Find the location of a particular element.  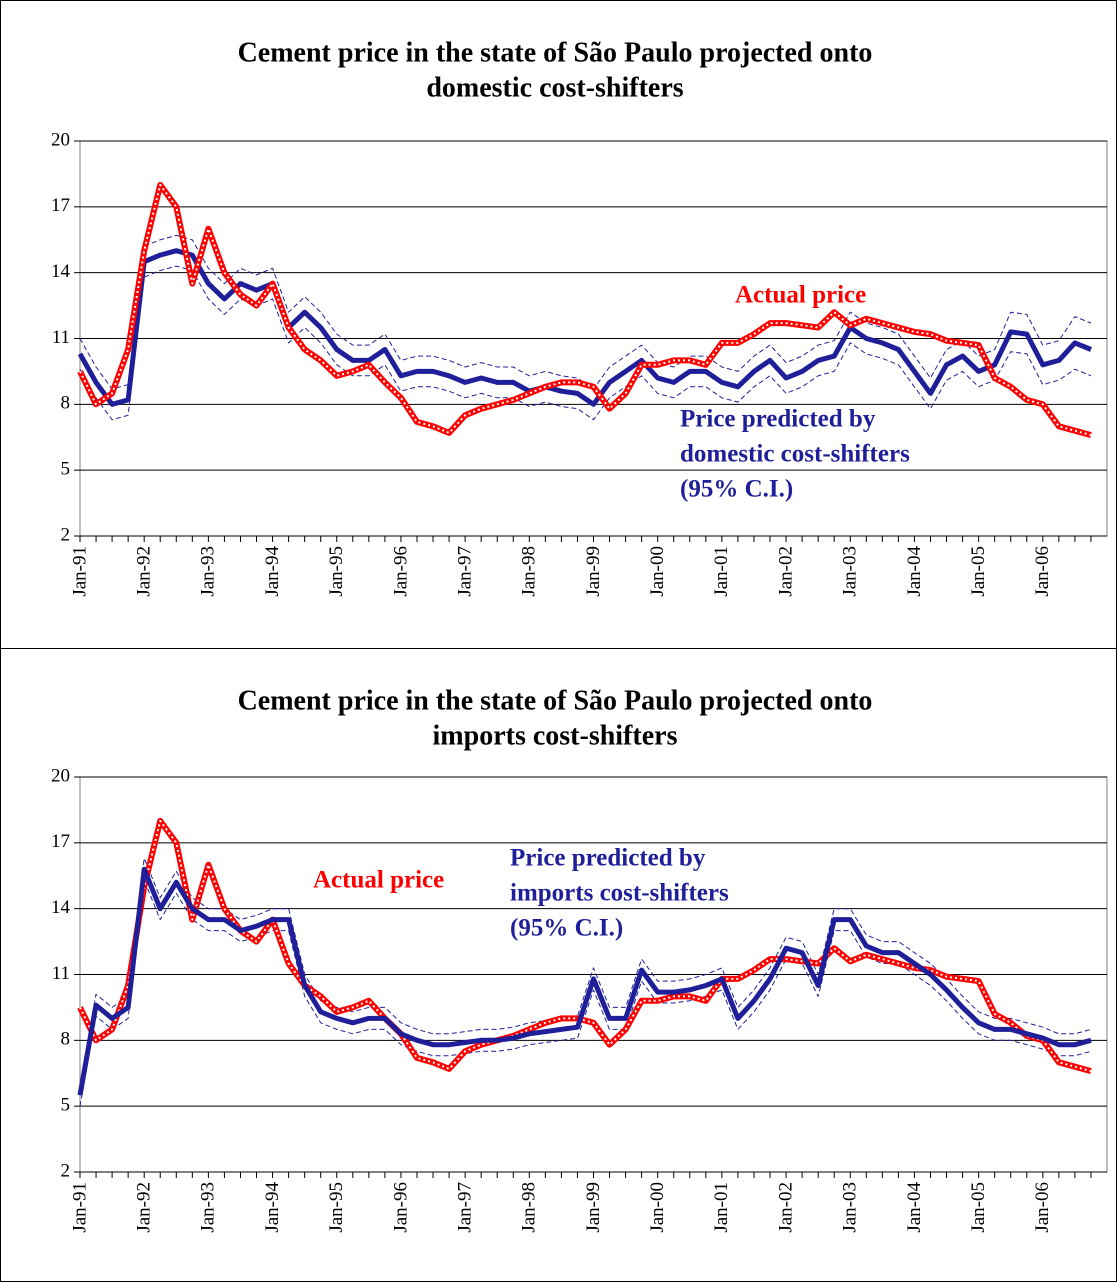

chart-title: imports cost-shifters is located at coordinates (555, 735).